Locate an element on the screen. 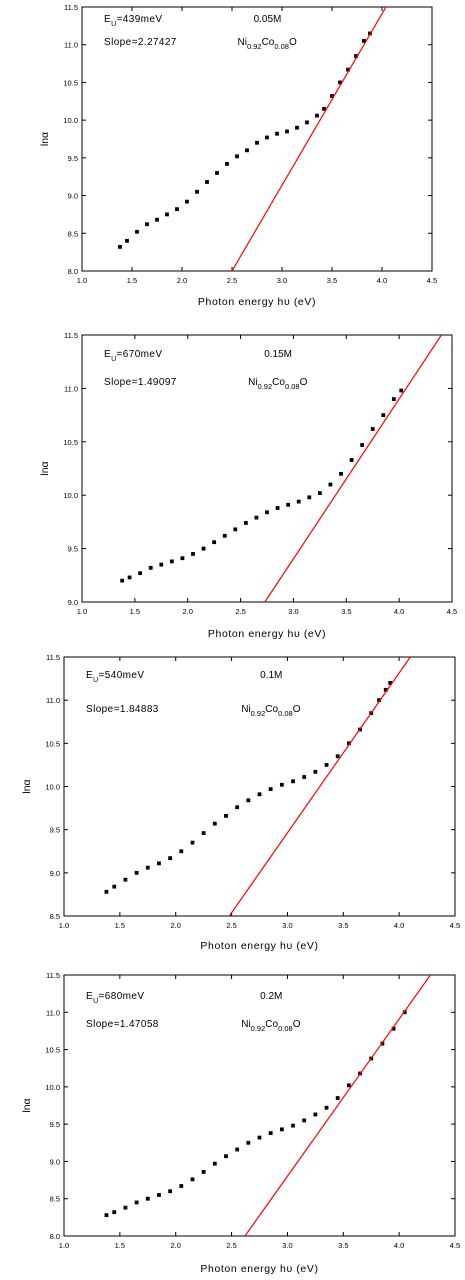 The width and height of the screenshot is (465, 1280). y-tick-label: 8.0 is located at coordinates (55, 1236).